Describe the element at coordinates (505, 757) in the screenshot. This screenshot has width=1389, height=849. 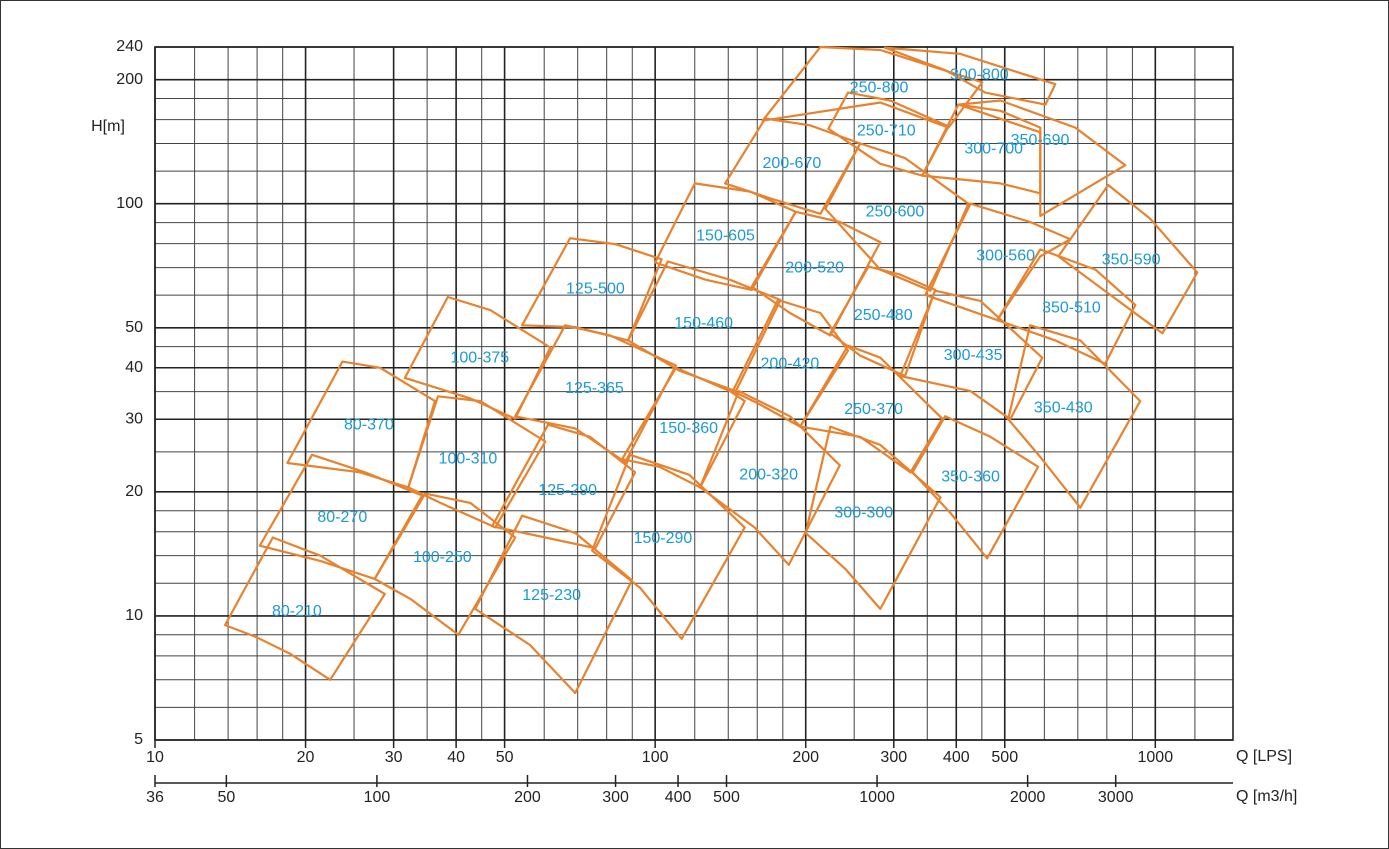
I see `x-tick-label: 50` at that location.